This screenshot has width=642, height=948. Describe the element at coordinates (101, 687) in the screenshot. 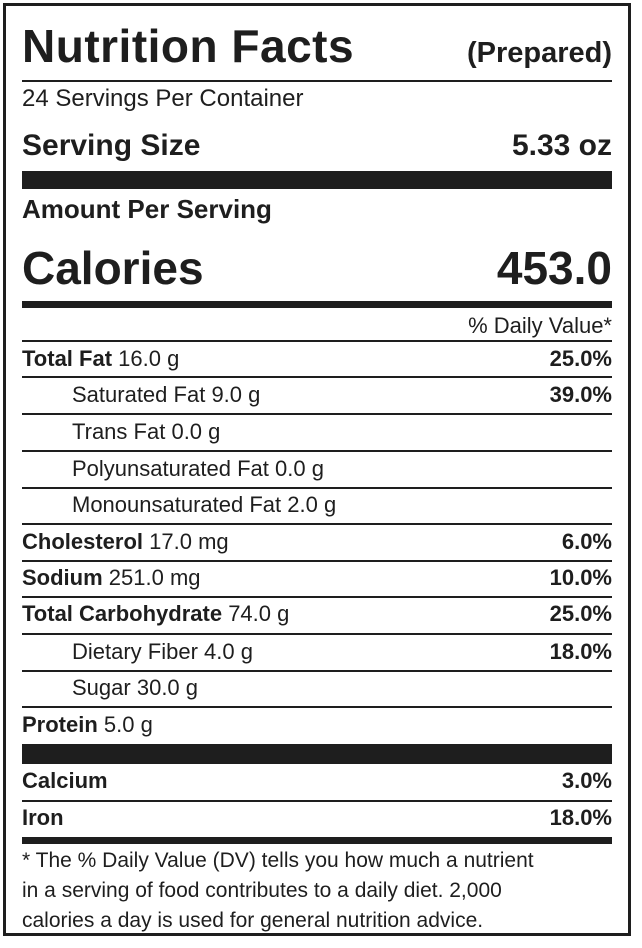

I see `nutrient-name: Sugar` at that location.